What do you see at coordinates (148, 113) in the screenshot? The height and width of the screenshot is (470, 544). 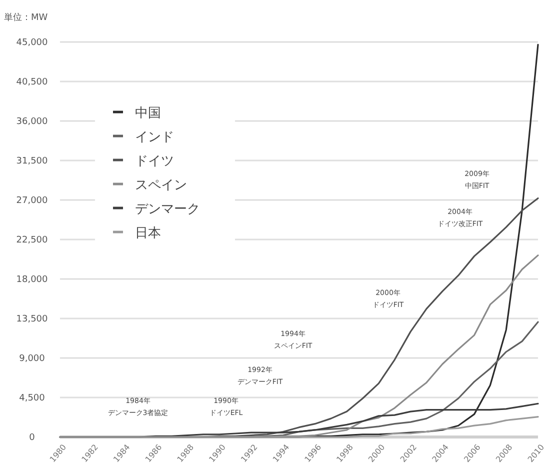 I see `legend-label: 中国` at bounding box center [148, 113].